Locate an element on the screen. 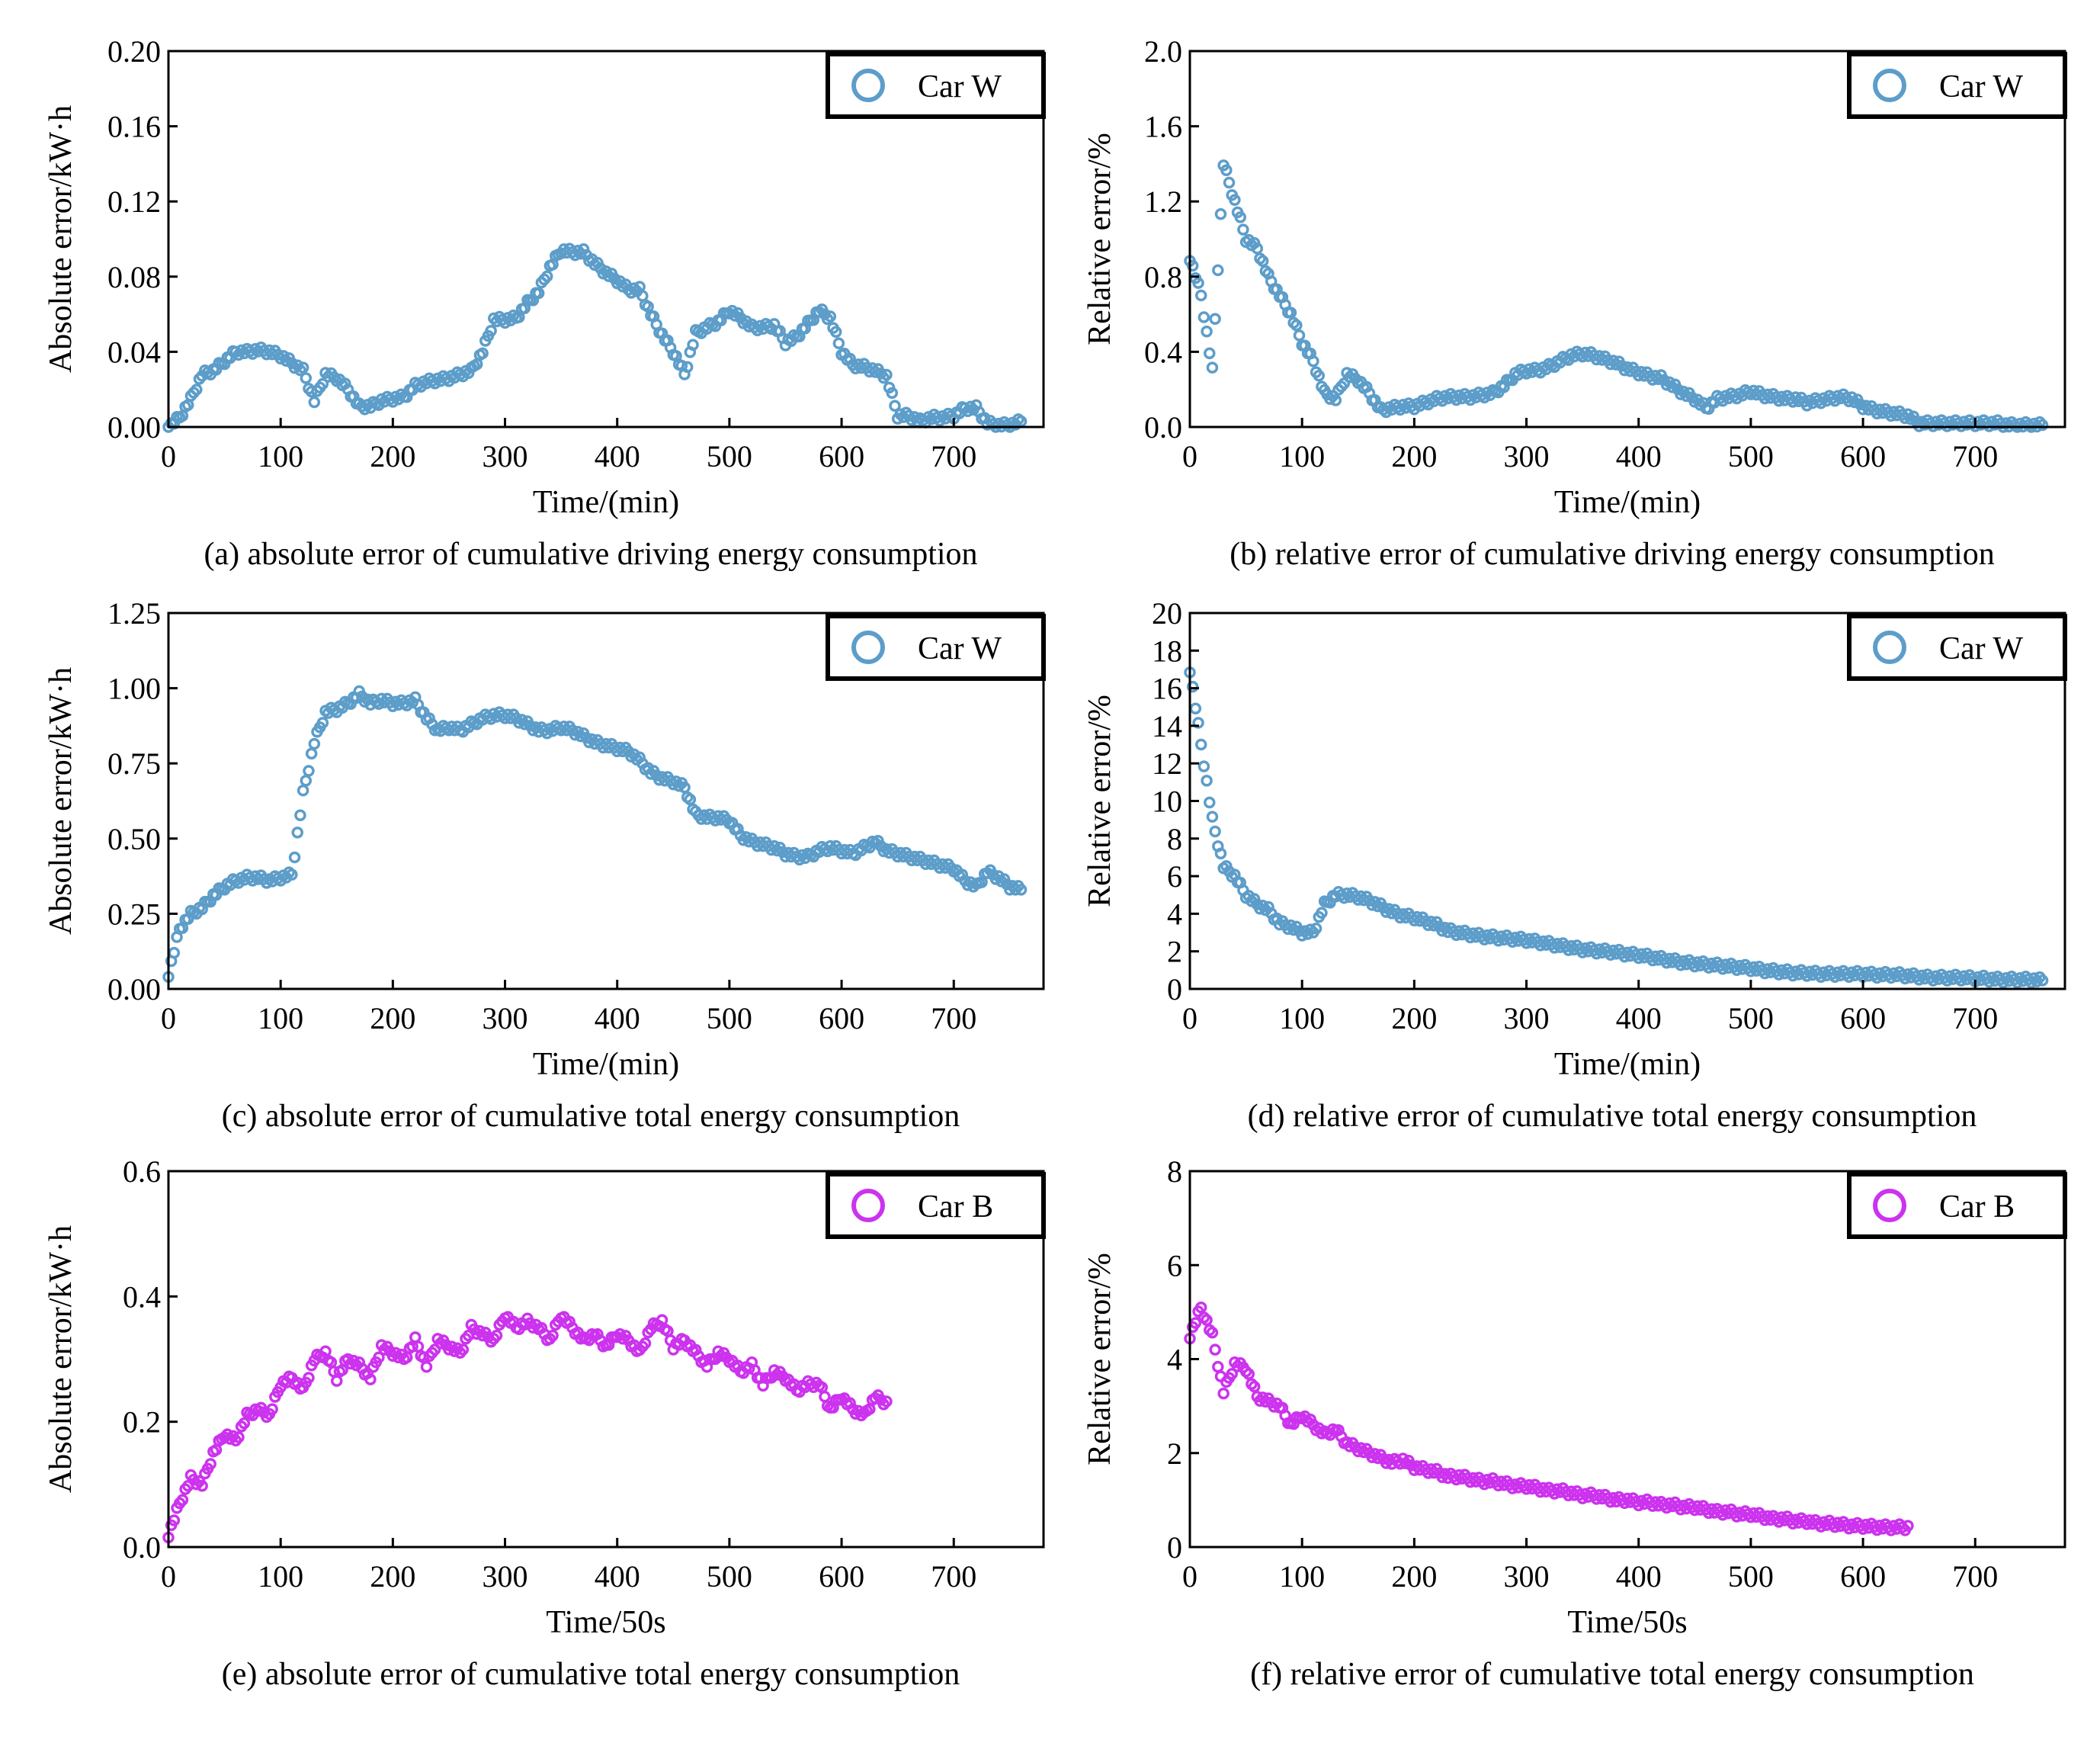  y-tick-label: 0.50 is located at coordinates (134, 839).